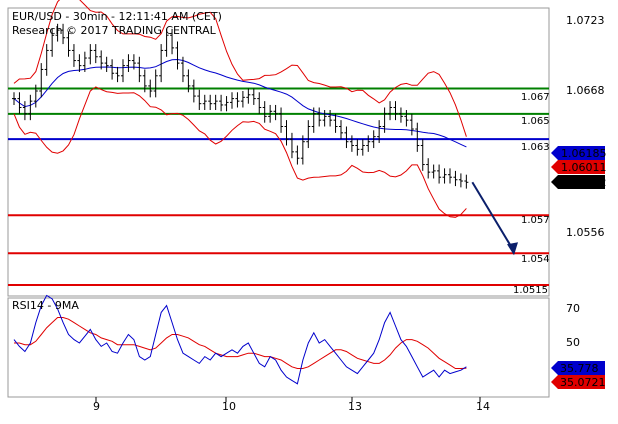 The width and height of the screenshot is (618, 424). I want to click on price-axis-tick: 1.0556, so click(585, 232).